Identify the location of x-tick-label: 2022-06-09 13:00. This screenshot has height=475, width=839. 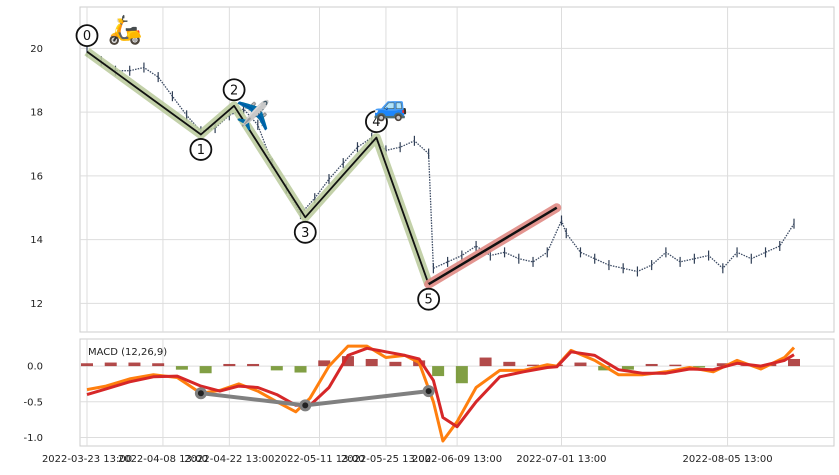
(457, 459).